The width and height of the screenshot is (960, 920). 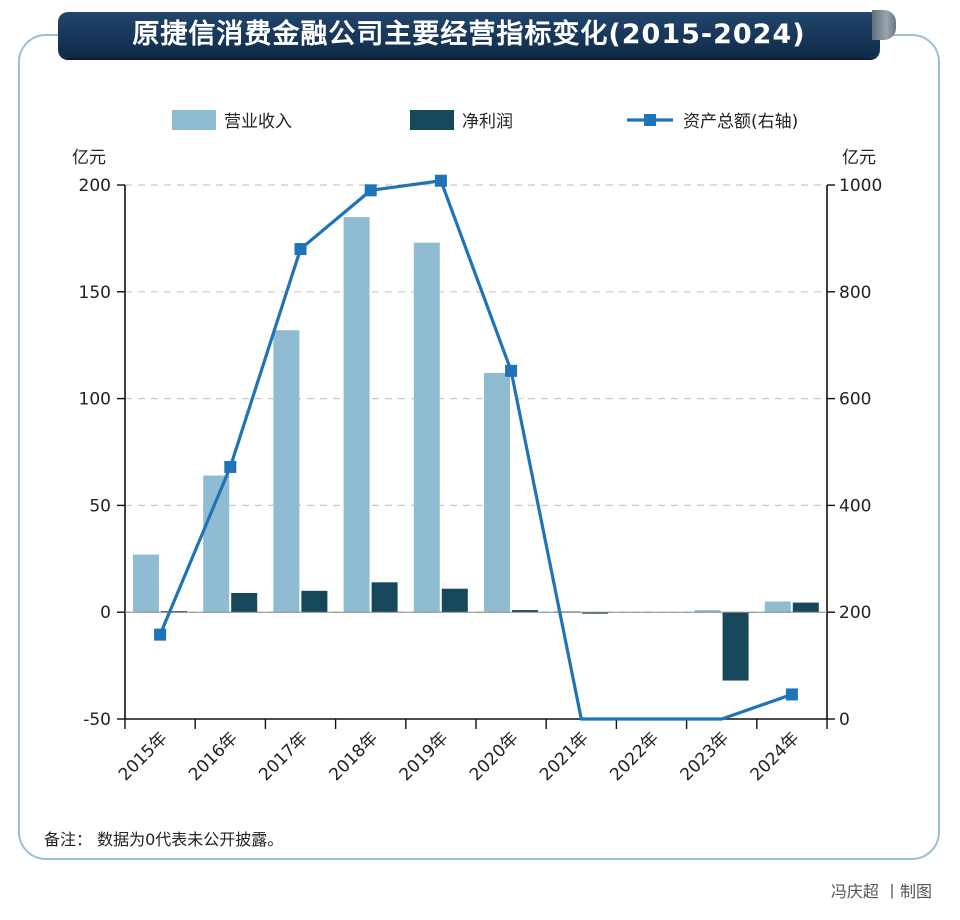 I want to click on x-category-label: 2024年, so click(x=775, y=756).